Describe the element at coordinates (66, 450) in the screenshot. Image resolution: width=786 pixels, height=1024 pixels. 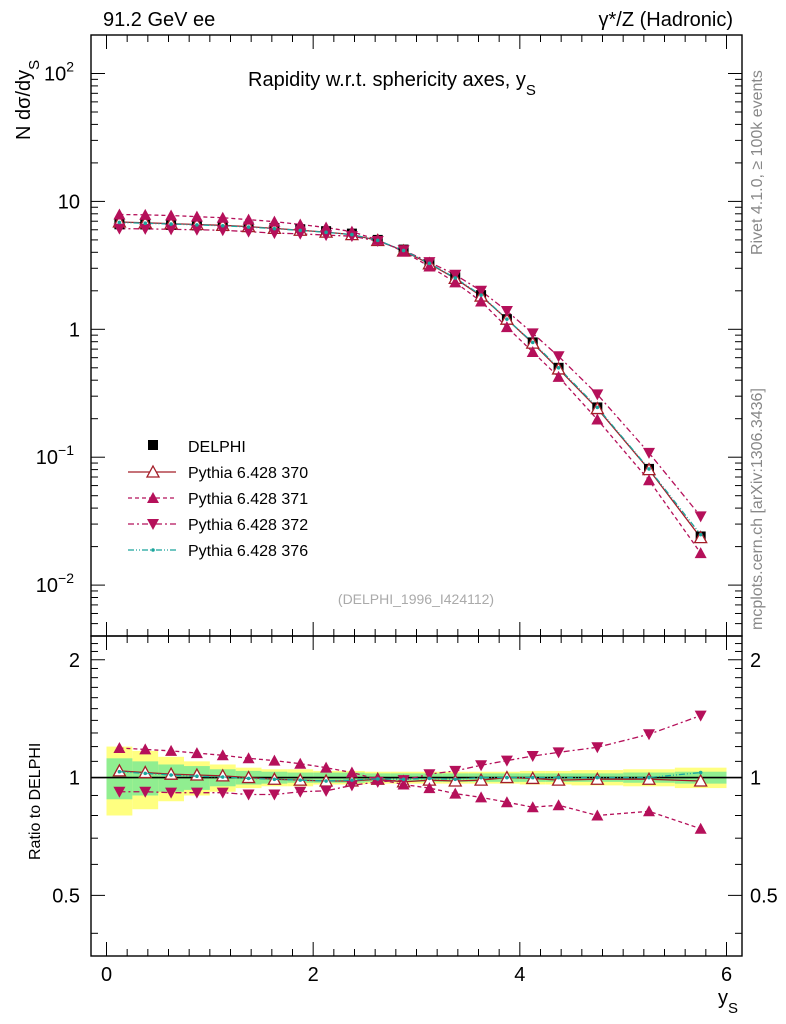
I see `y-tick-label-exp: −1` at that location.